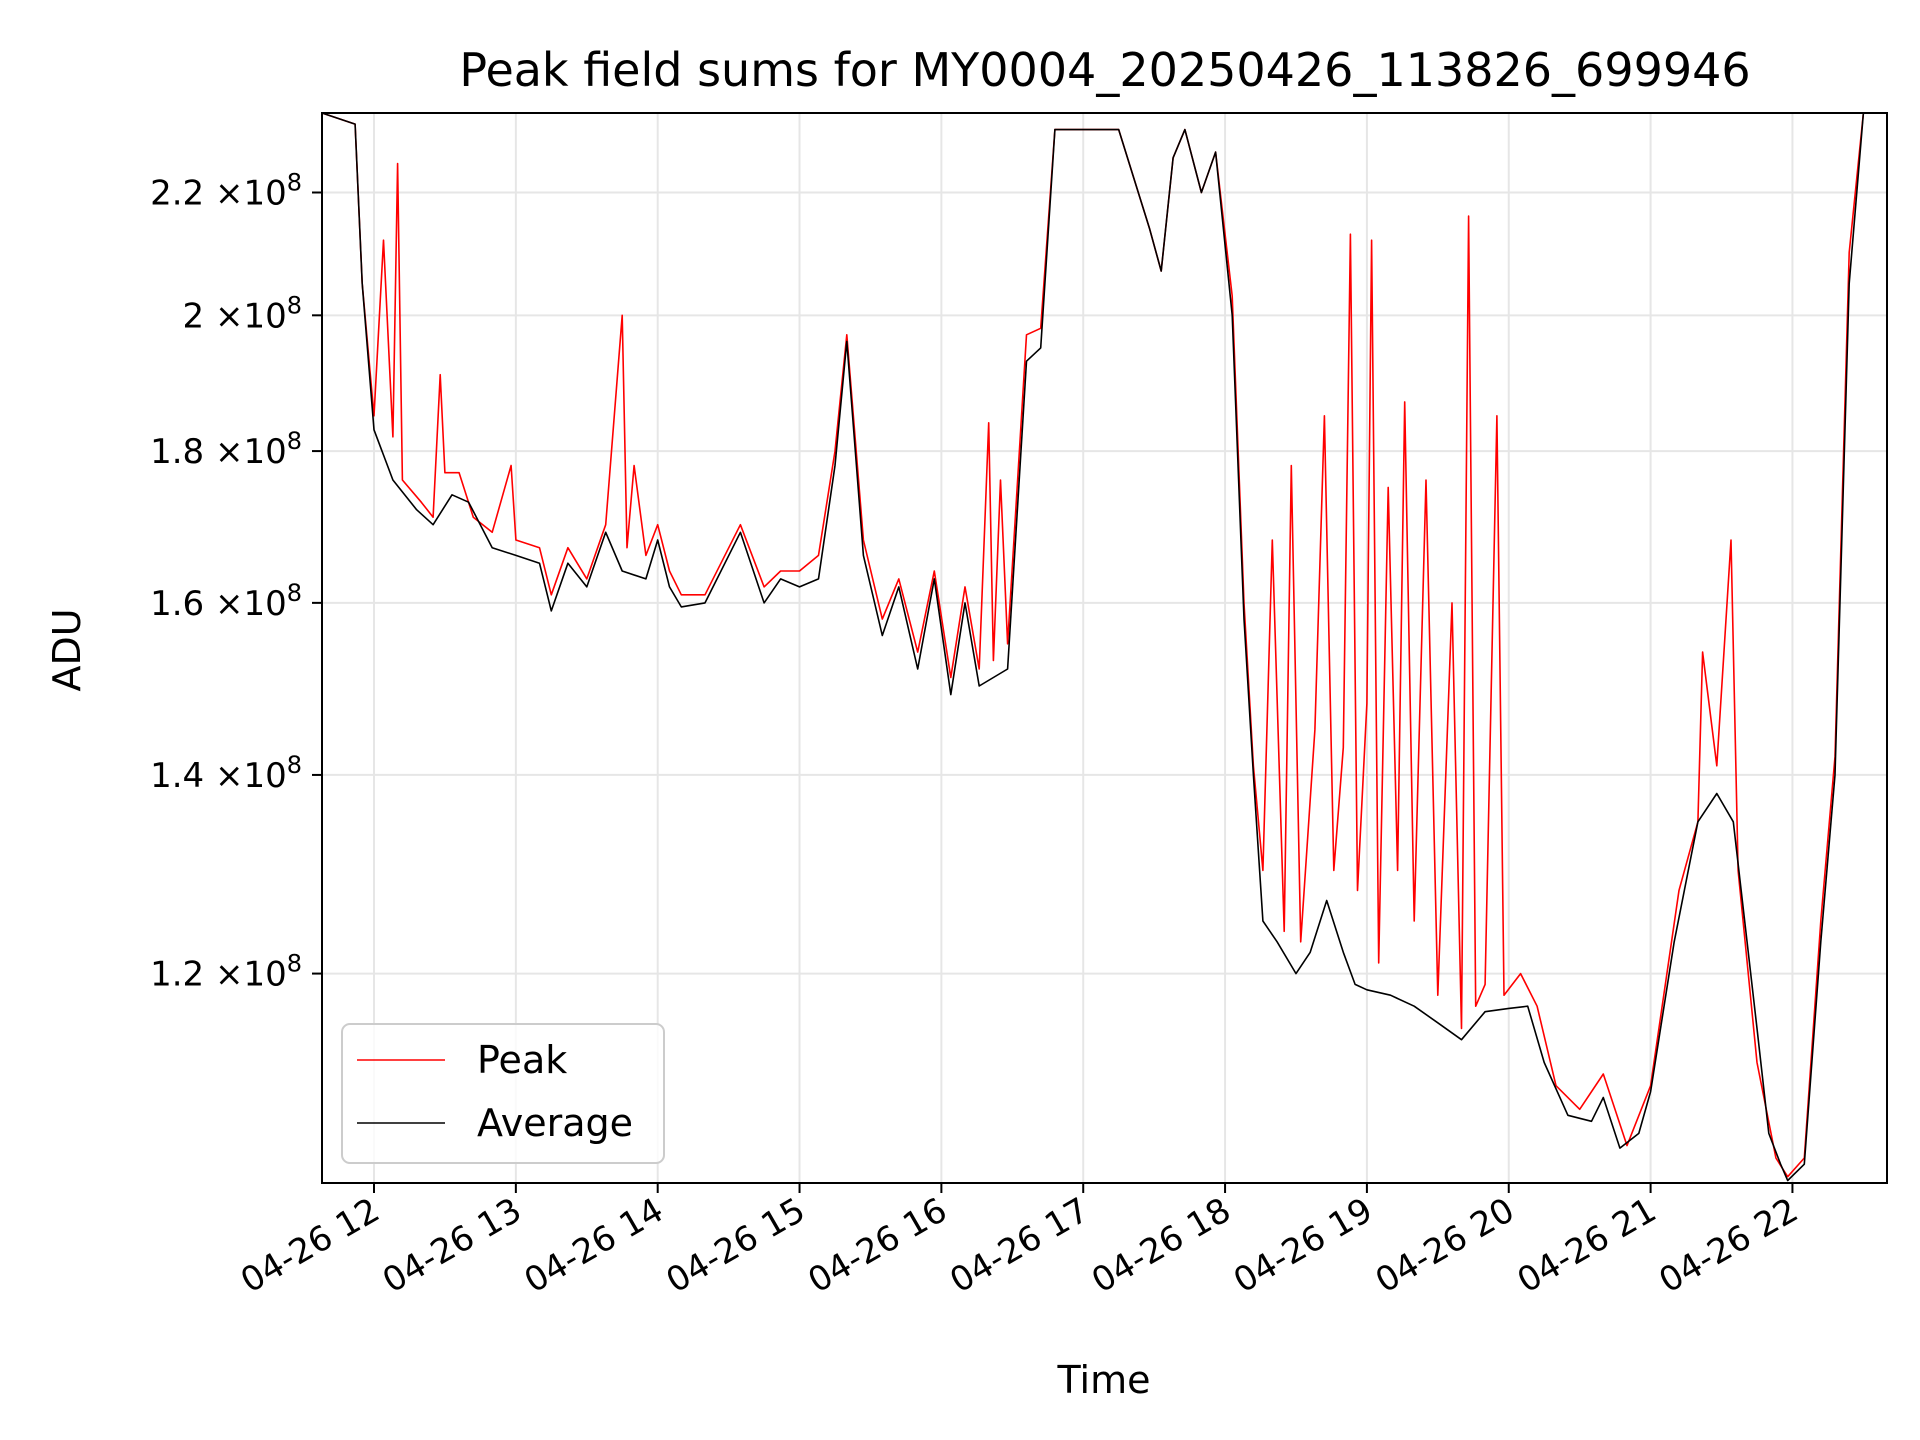 This screenshot has width=1920, height=1440. Describe the element at coordinates (218, 776) in the screenshot. I see `y-tick-mantissa: 1.4 ×10` at that location.